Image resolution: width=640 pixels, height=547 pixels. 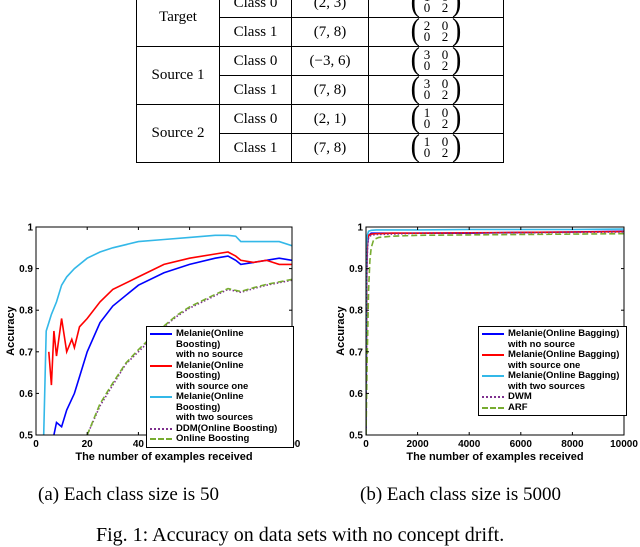 I want to click on y-tick-label: 1, so click(x=30, y=228).